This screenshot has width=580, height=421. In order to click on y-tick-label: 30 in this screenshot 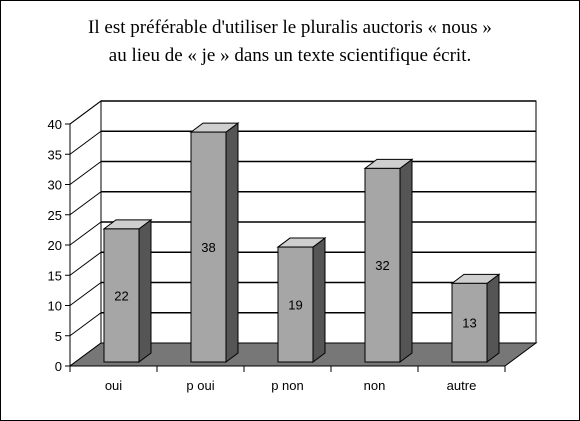, I will do `click(55, 185)`.